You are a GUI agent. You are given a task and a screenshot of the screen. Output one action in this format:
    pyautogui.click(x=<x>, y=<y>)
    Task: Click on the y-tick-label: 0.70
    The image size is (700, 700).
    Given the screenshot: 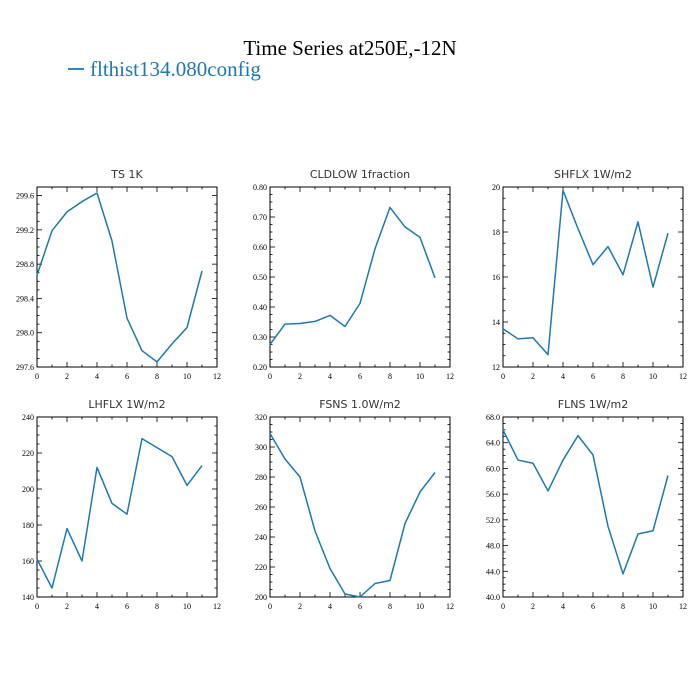 What is the action you would take?
    pyautogui.click(x=260, y=217)
    